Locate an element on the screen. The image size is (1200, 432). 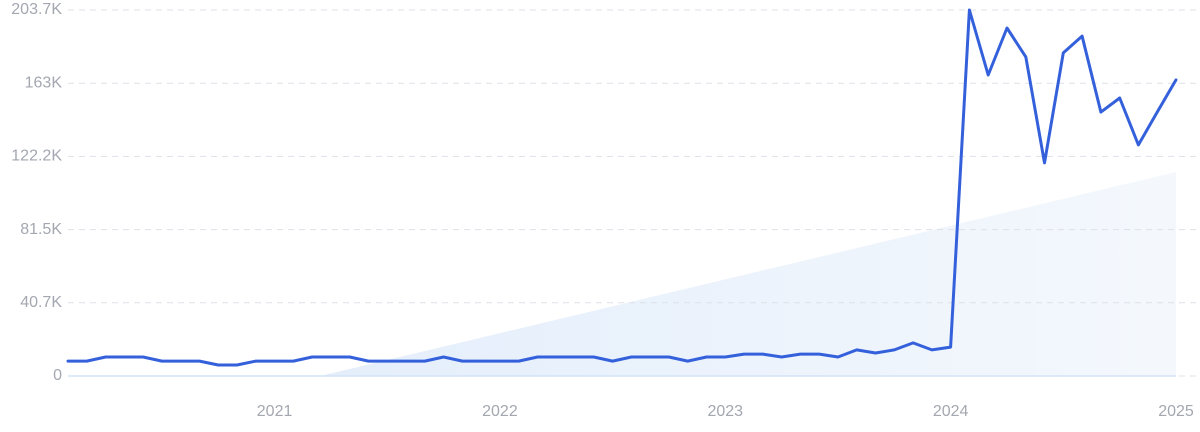
y-tick-label: 122.2K is located at coordinates (36, 156).